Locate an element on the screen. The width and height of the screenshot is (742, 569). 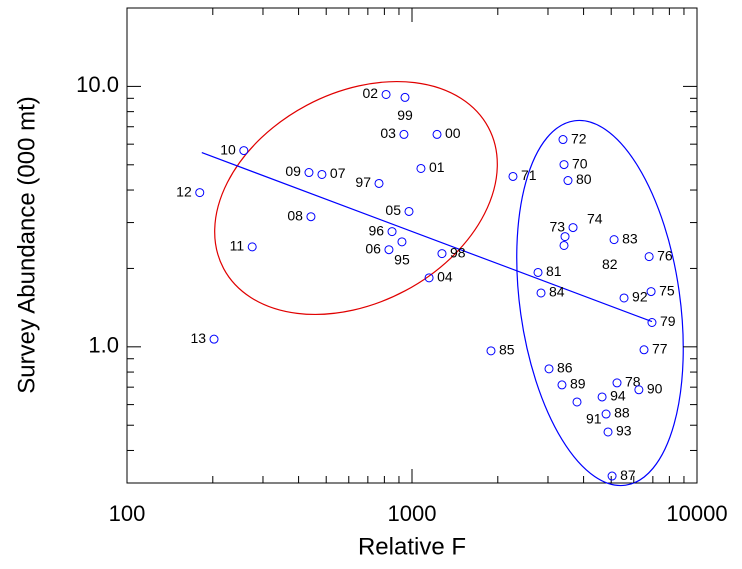
point-label: 03 is located at coordinates (388, 133).